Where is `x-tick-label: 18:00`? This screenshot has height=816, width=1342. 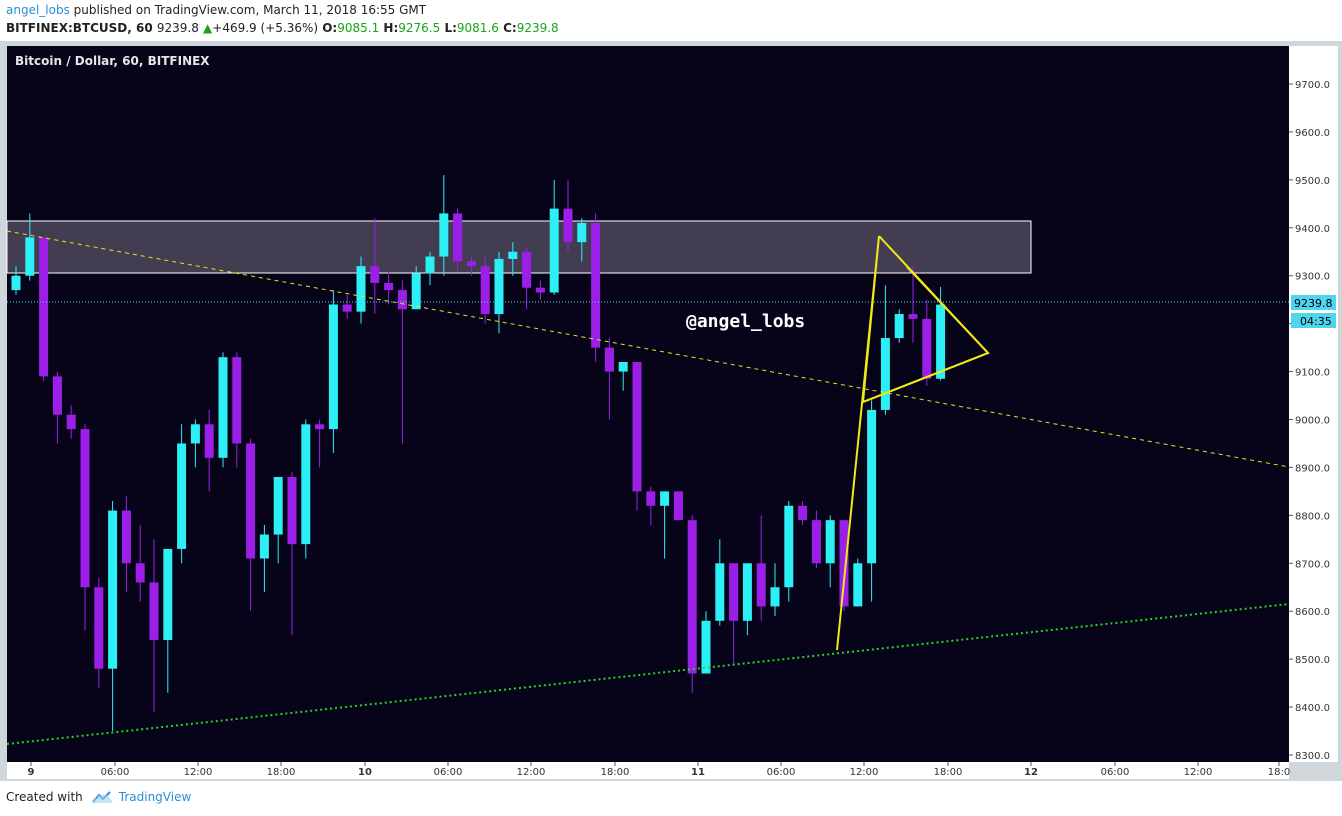 x-tick-label: 18:00 is located at coordinates (615, 772).